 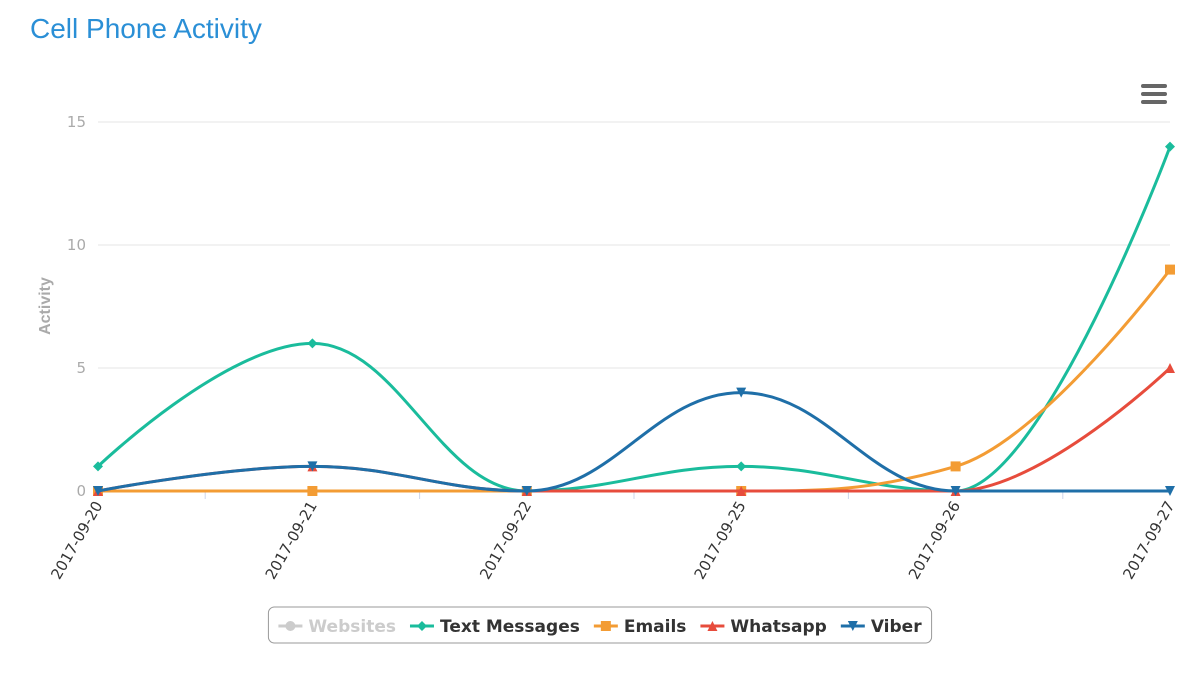 I want to click on legend-item: Text Messages, so click(x=494, y=627).